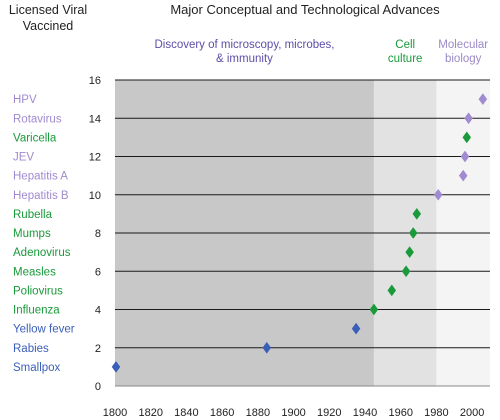 Image resolution: width=500 pixels, height=420 pixels. Describe the element at coordinates (95, 158) in the screenshot. I see `y-tick-label-12: 12` at that location.